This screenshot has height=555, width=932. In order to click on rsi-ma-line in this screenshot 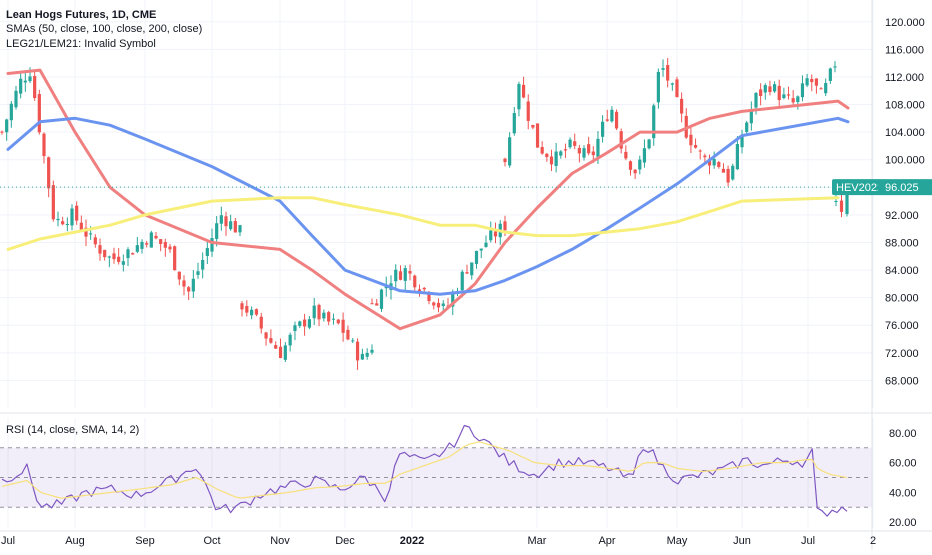, I will do `click(424, 470)`.